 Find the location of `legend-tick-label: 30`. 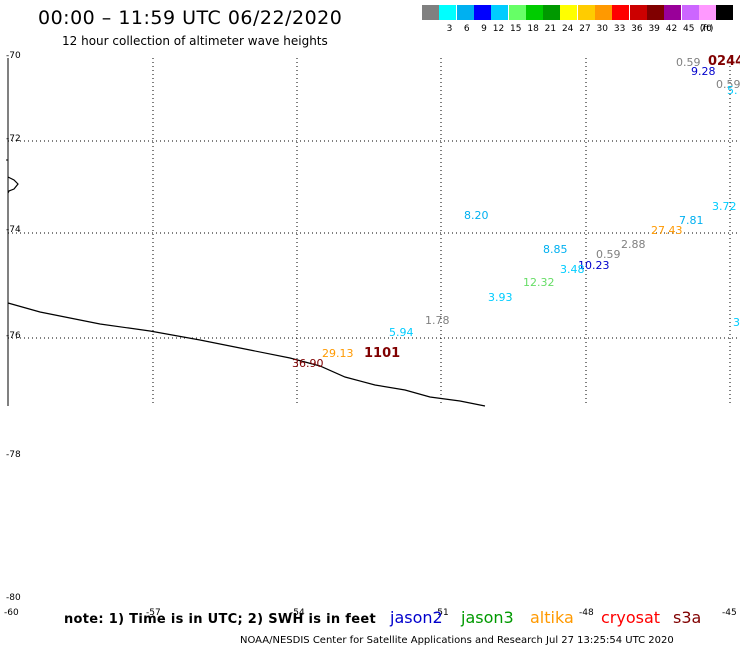

legend-tick-label: 30 is located at coordinates (602, 29).